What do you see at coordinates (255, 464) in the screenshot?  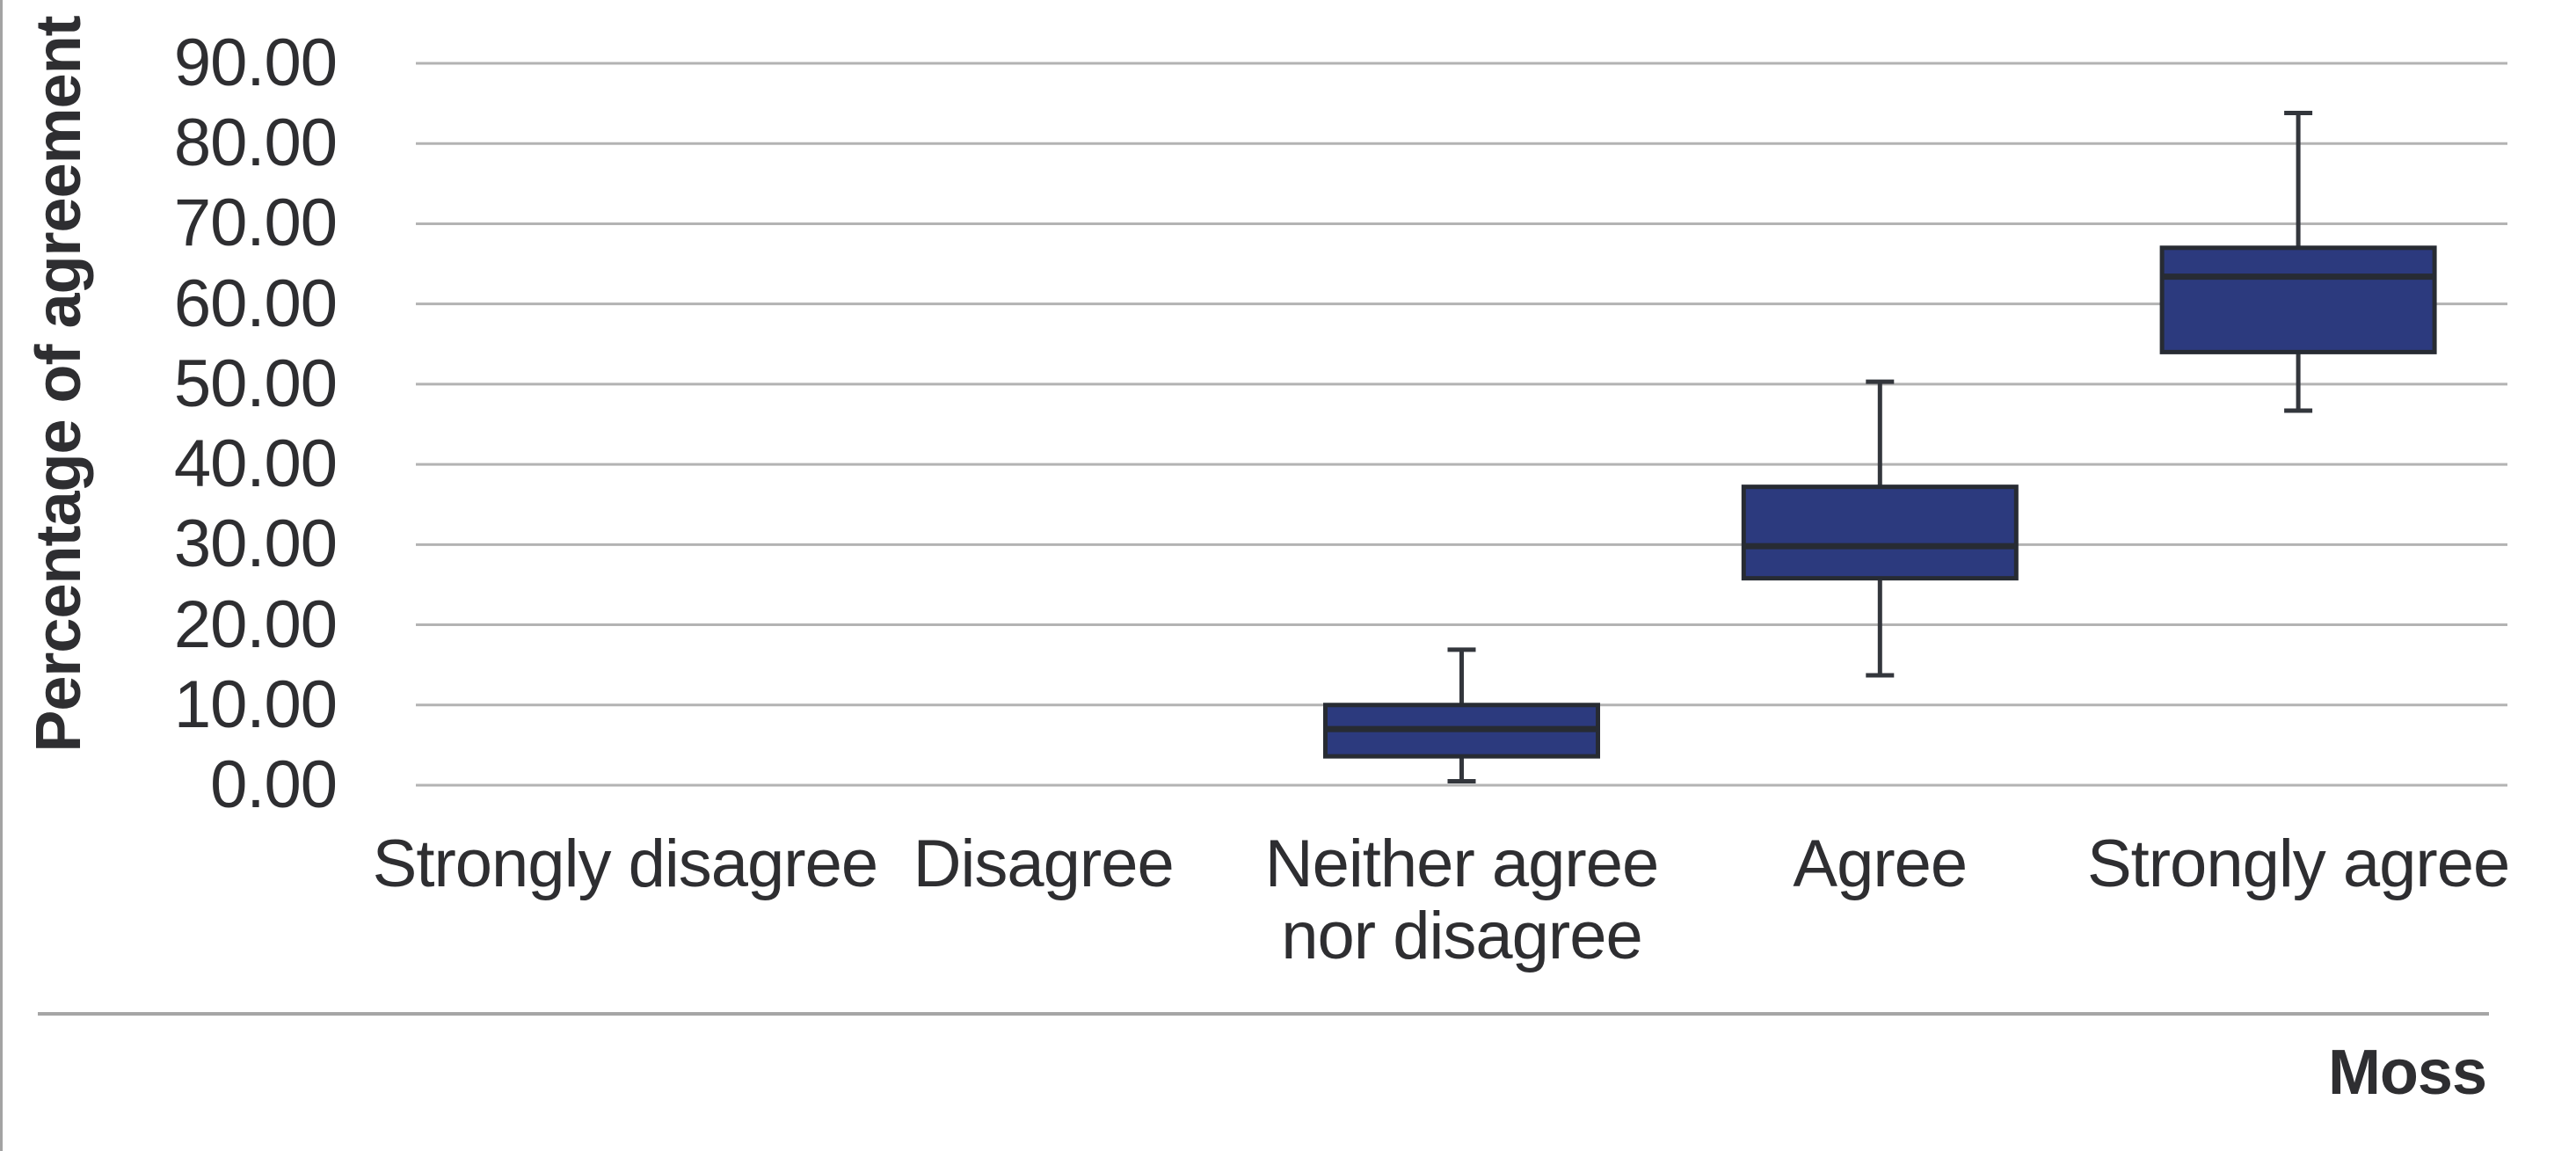 I see `y-tick-label: 40.00` at bounding box center [255, 464].